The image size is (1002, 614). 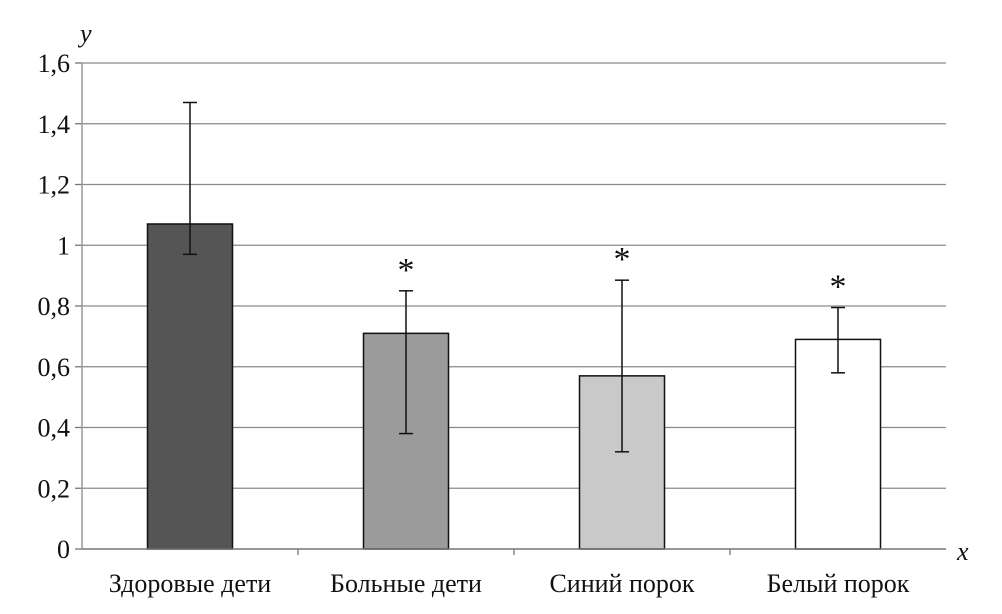 I want to click on y-tick-label: 1,4, so click(x=54, y=124).